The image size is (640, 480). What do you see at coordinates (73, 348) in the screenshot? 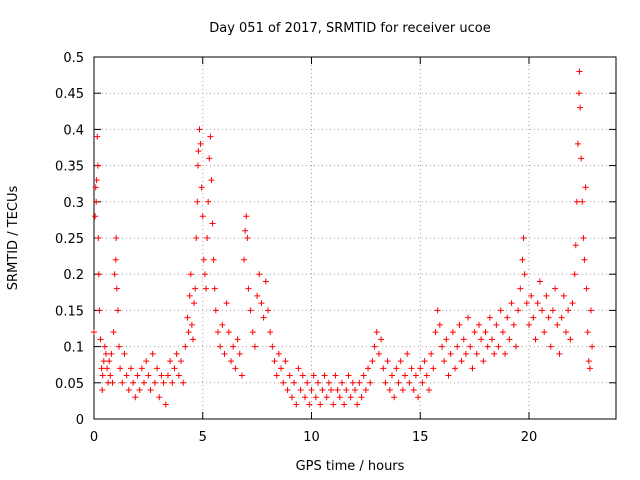
I see `y-tick-label: 0.1` at bounding box center [73, 348].